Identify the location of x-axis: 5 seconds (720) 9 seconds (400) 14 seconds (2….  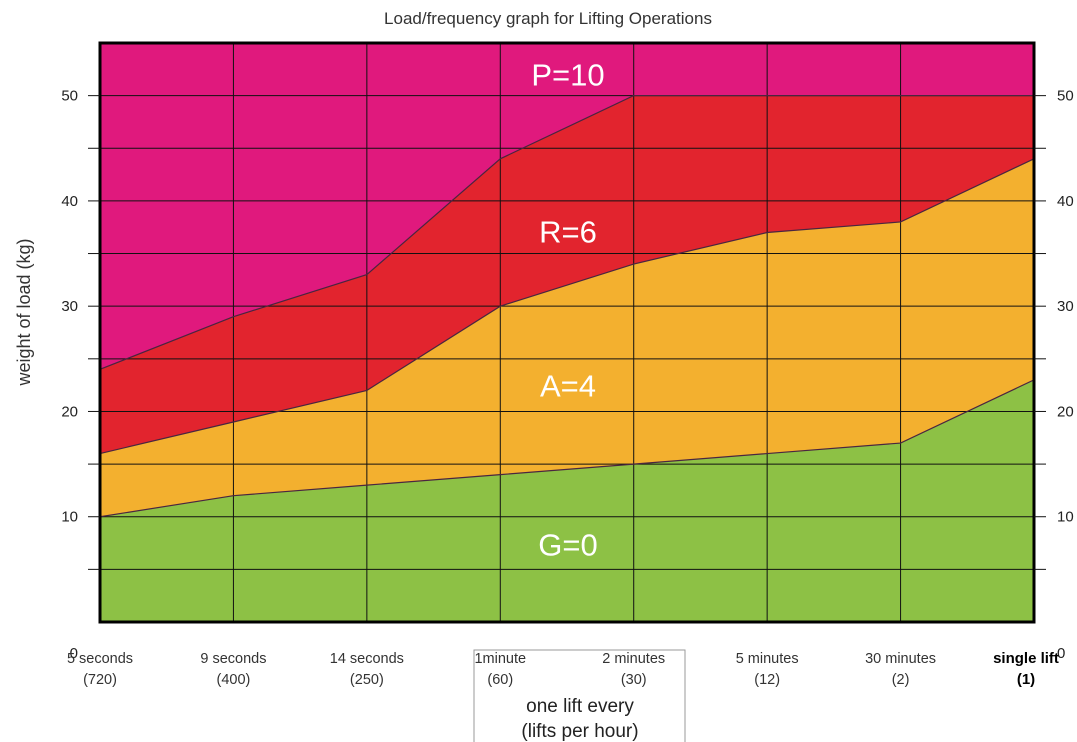
(563, 669).